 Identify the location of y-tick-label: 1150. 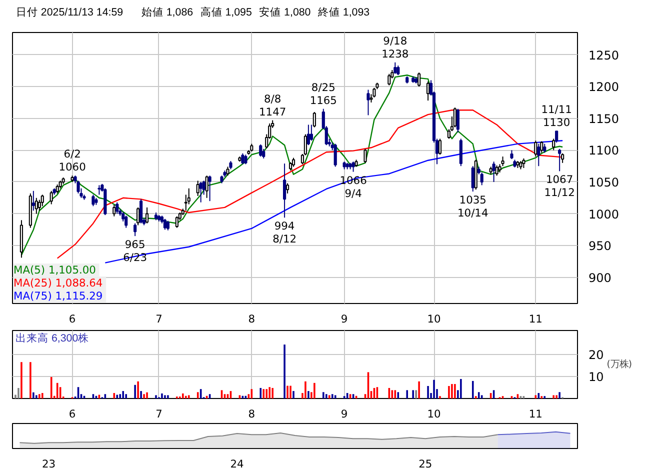
(604, 119).